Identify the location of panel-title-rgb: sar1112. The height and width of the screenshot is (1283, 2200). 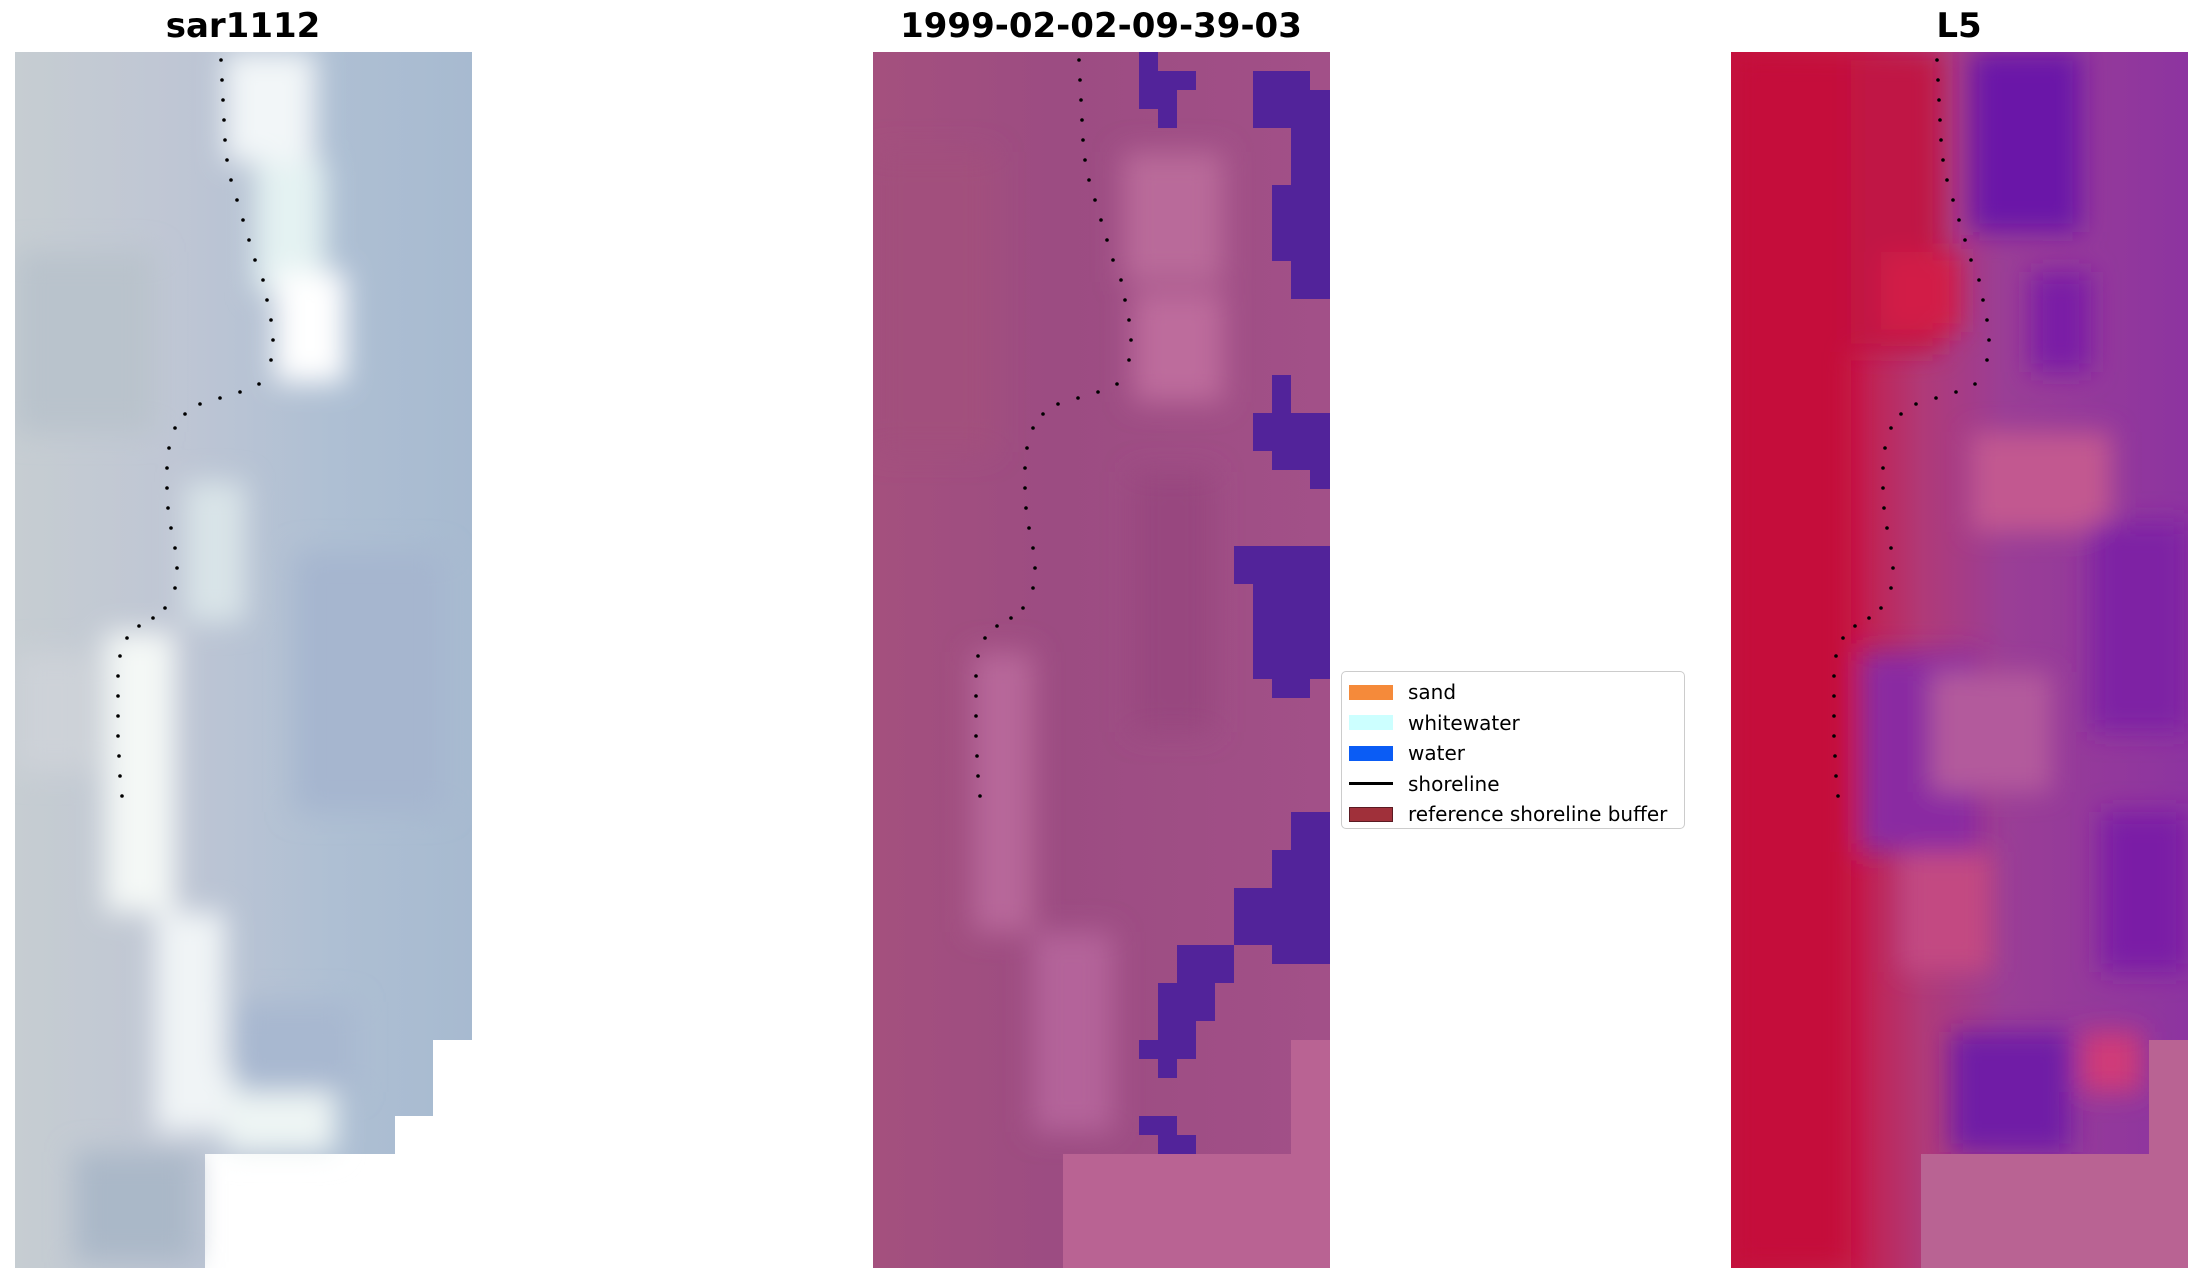
(243, 26).